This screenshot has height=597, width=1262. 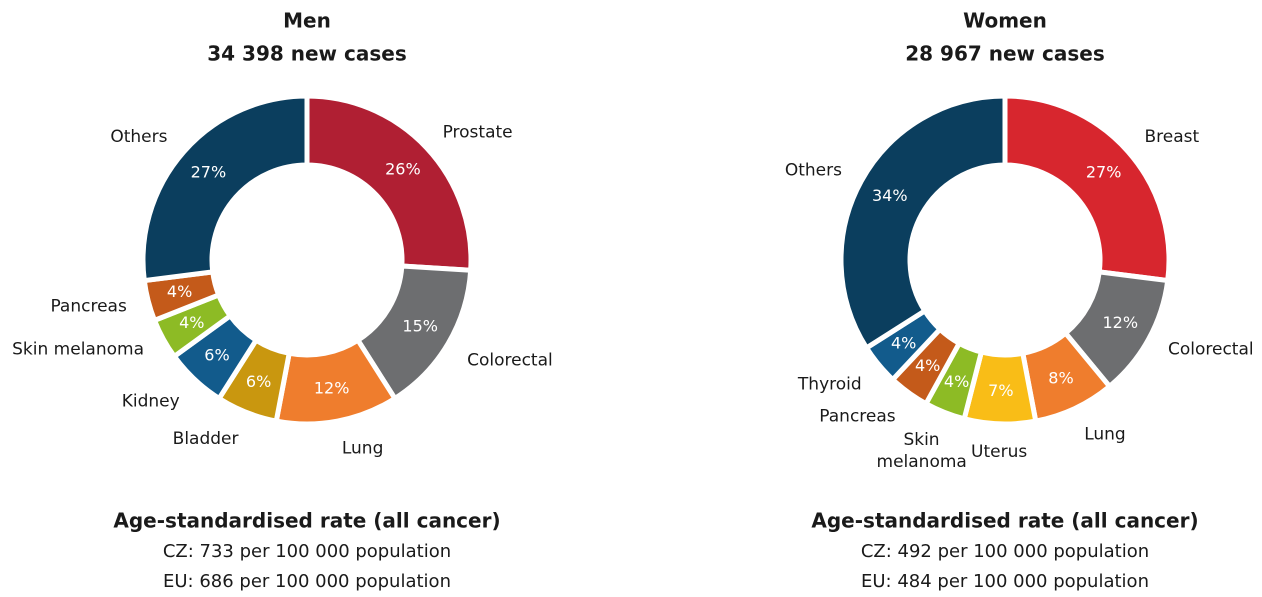 I want to click on category-label: Bladder, so click(x=206, y=439).